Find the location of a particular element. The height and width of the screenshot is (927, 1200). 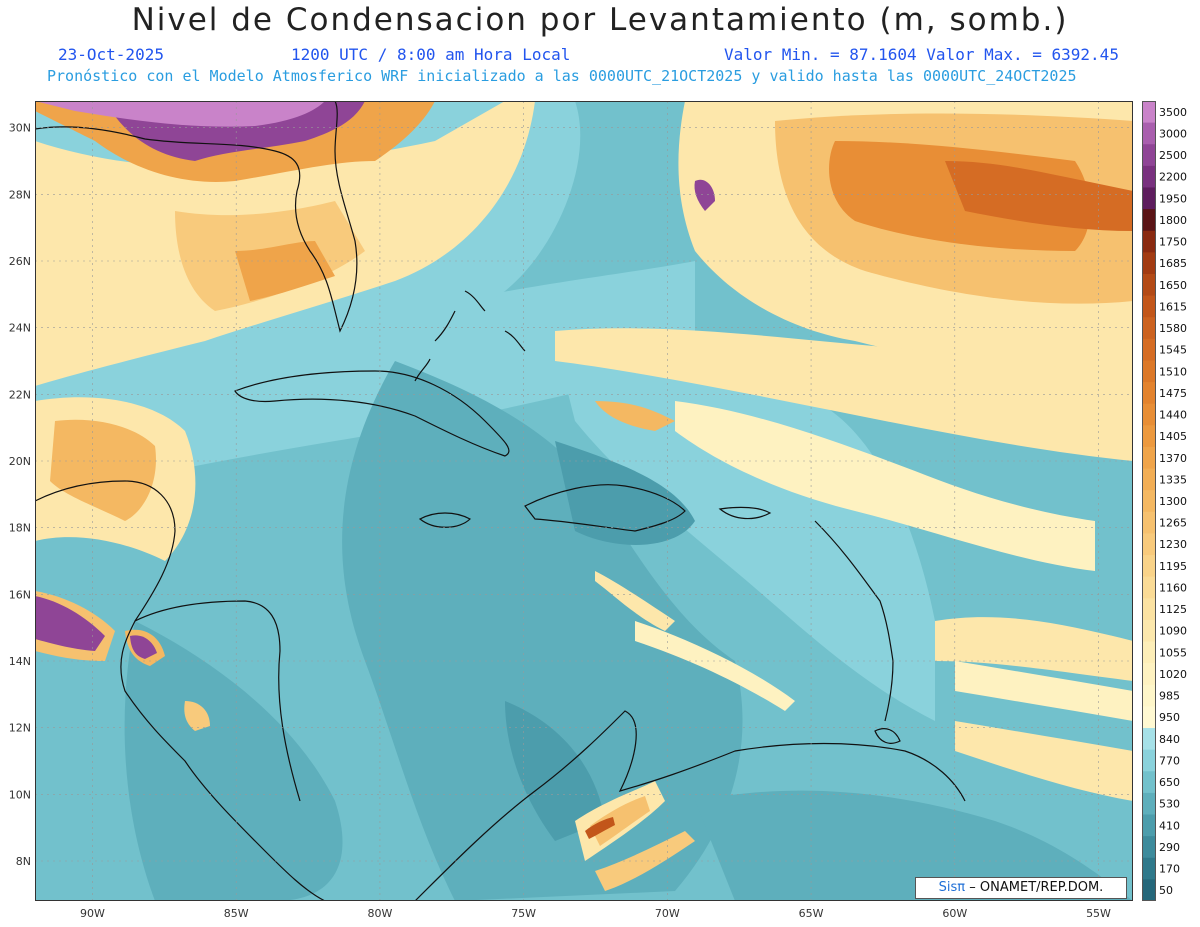

forecast-time: 1200 UTC / 8:00 am Hora Local is located at coordinates (431, 54).